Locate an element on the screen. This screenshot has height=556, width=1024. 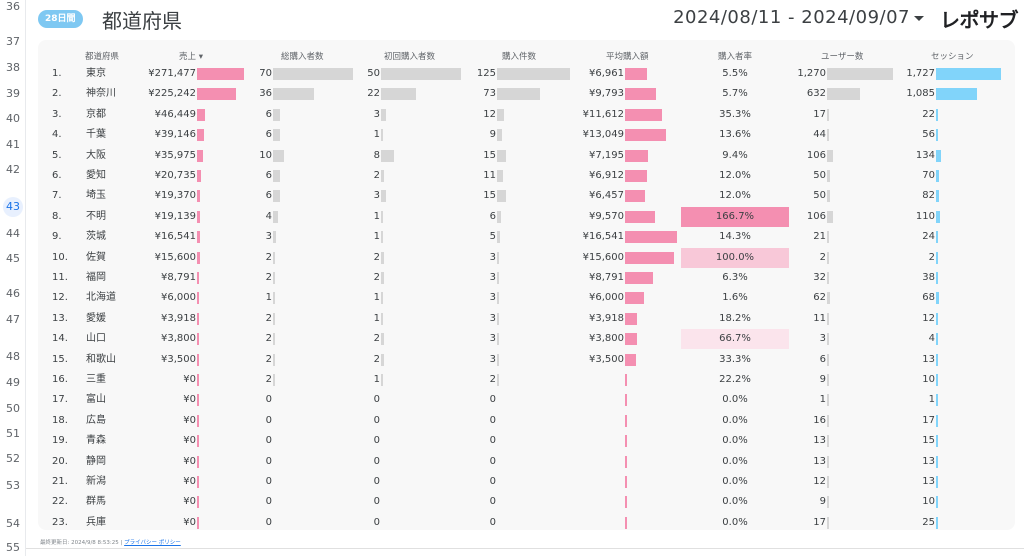
col-header-first-buyers: 初回購入者数 is located at coordinates (410, 57).